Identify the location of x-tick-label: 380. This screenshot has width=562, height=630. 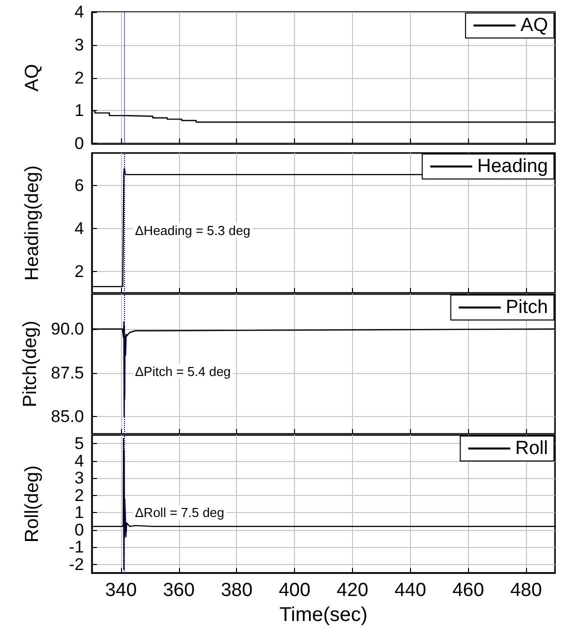
(236, 590).